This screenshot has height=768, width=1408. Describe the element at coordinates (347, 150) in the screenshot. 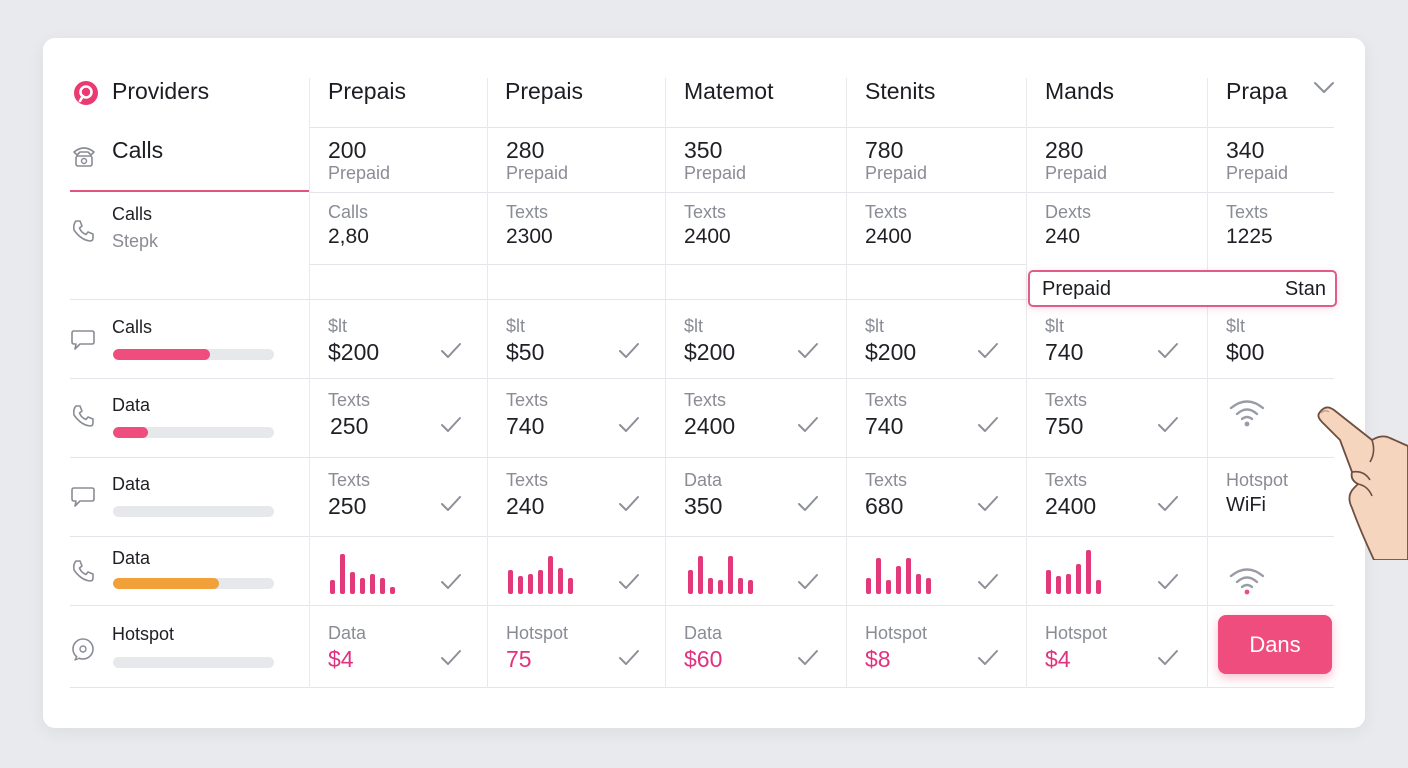

I see `price-value-1: 200` at that location.